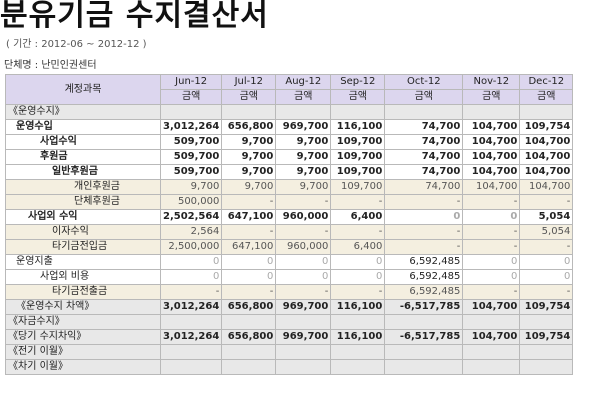 The height and width of the screenshot is (400, 600). I want to click on account-name: 운영수입, so click(83, 127).